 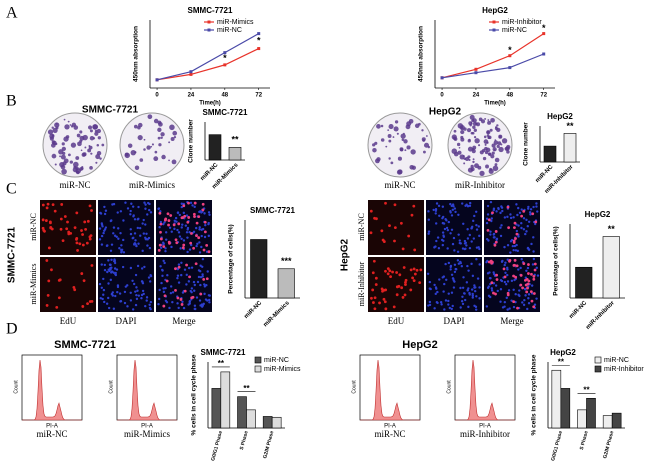 I want to click on bar, so click(x=591, y=413).